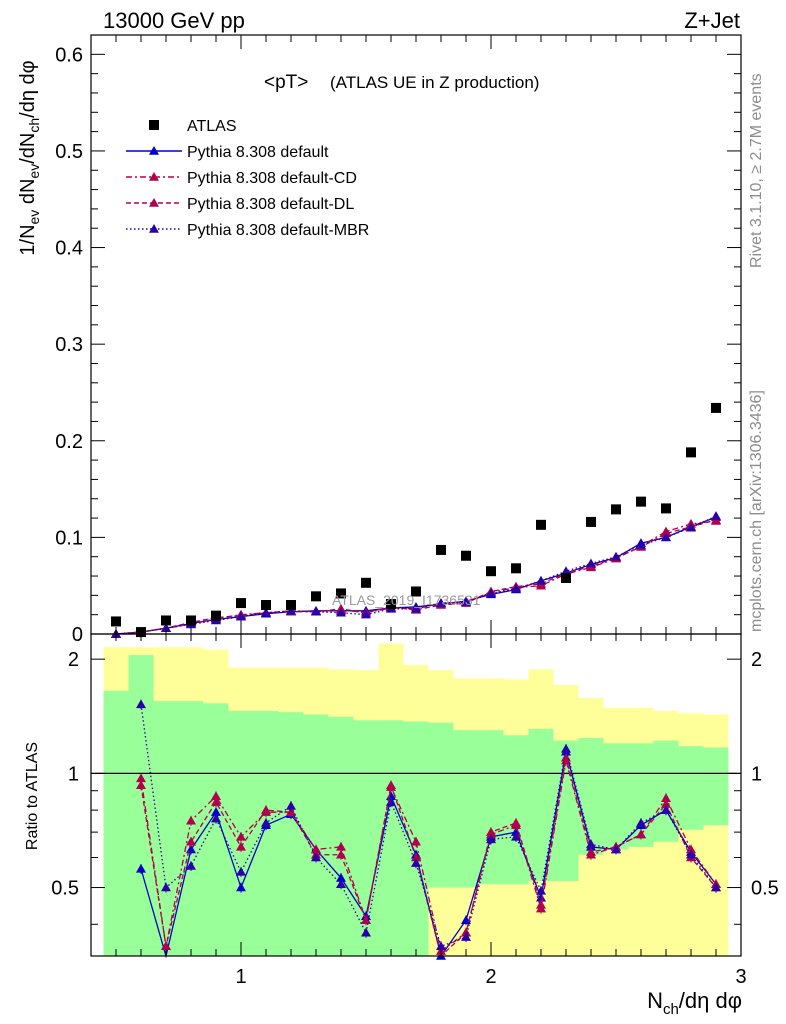 This screenshot has height=1024, width=786. I want to click on legend-entry-label: Pythia 8.308 default-DL, so click(270, 204).